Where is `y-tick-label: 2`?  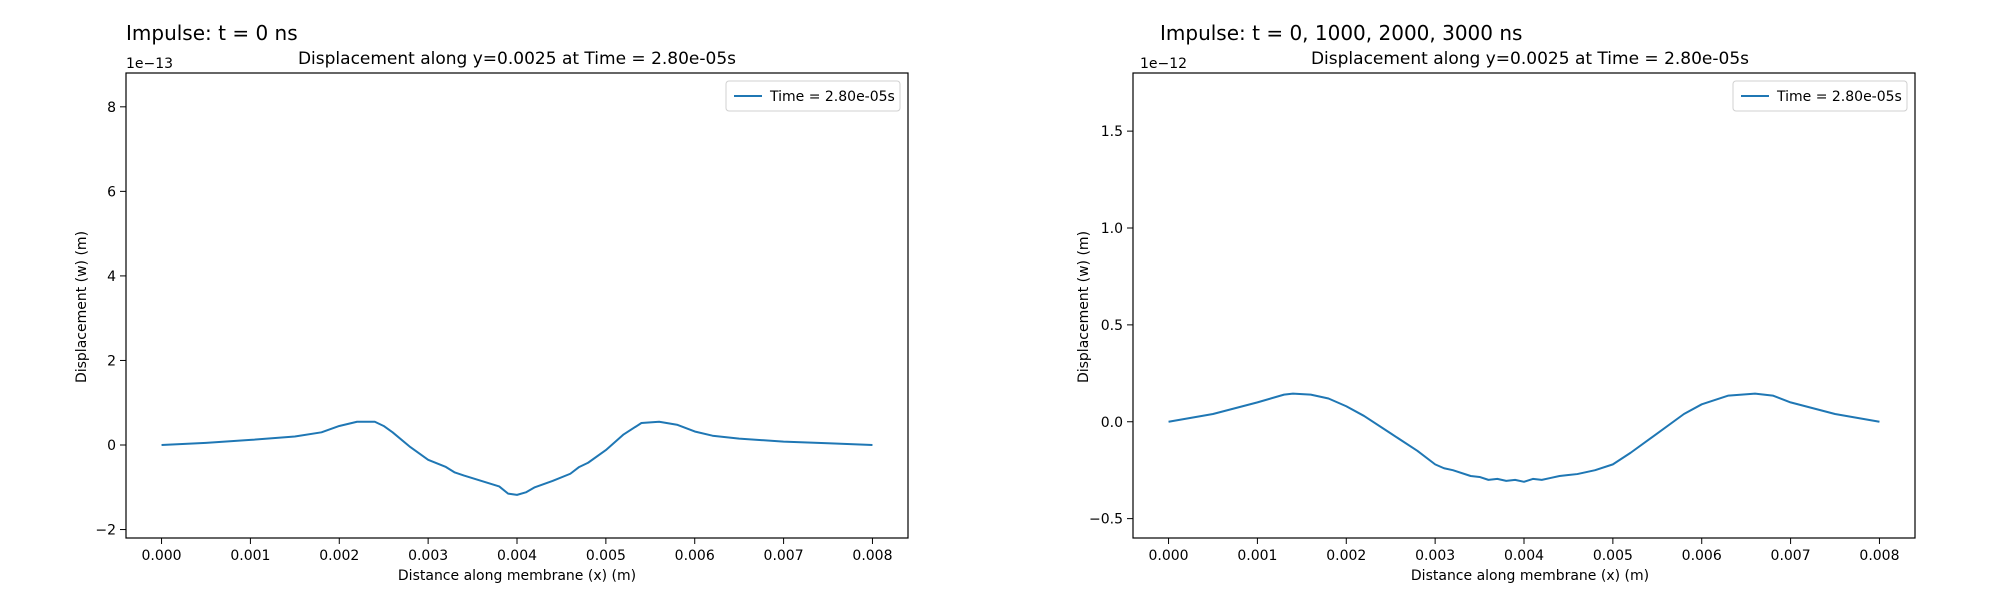
y-tick-label: 2 is located at coordinates (111, 361).